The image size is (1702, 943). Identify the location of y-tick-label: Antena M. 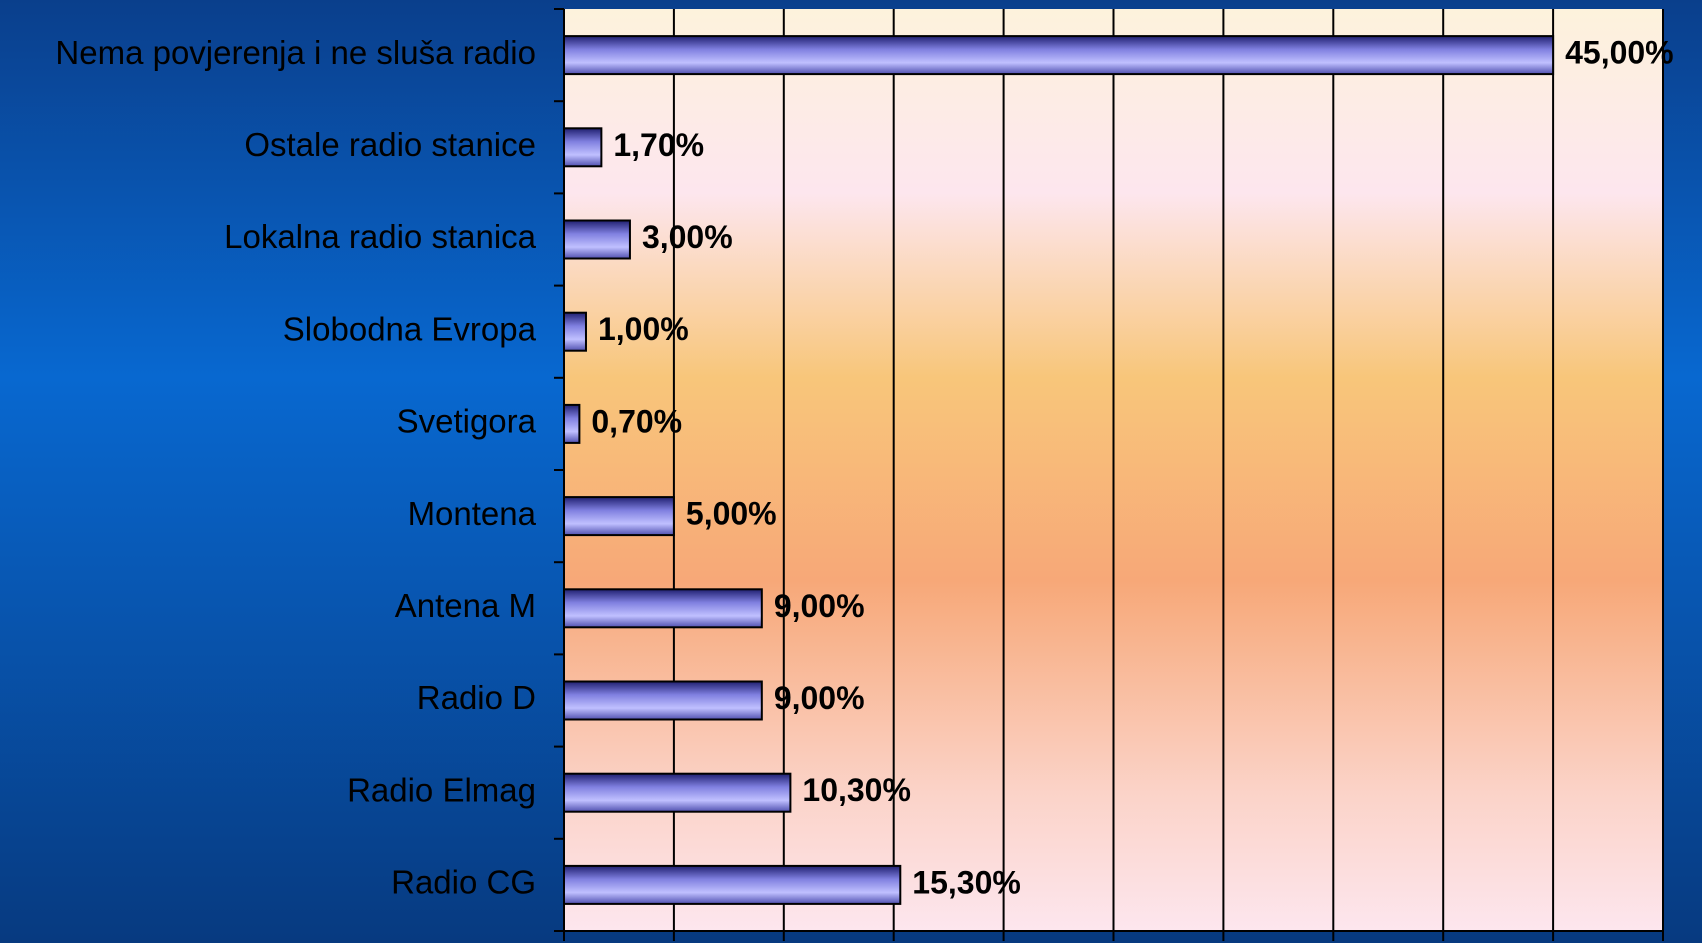
(465, 605).